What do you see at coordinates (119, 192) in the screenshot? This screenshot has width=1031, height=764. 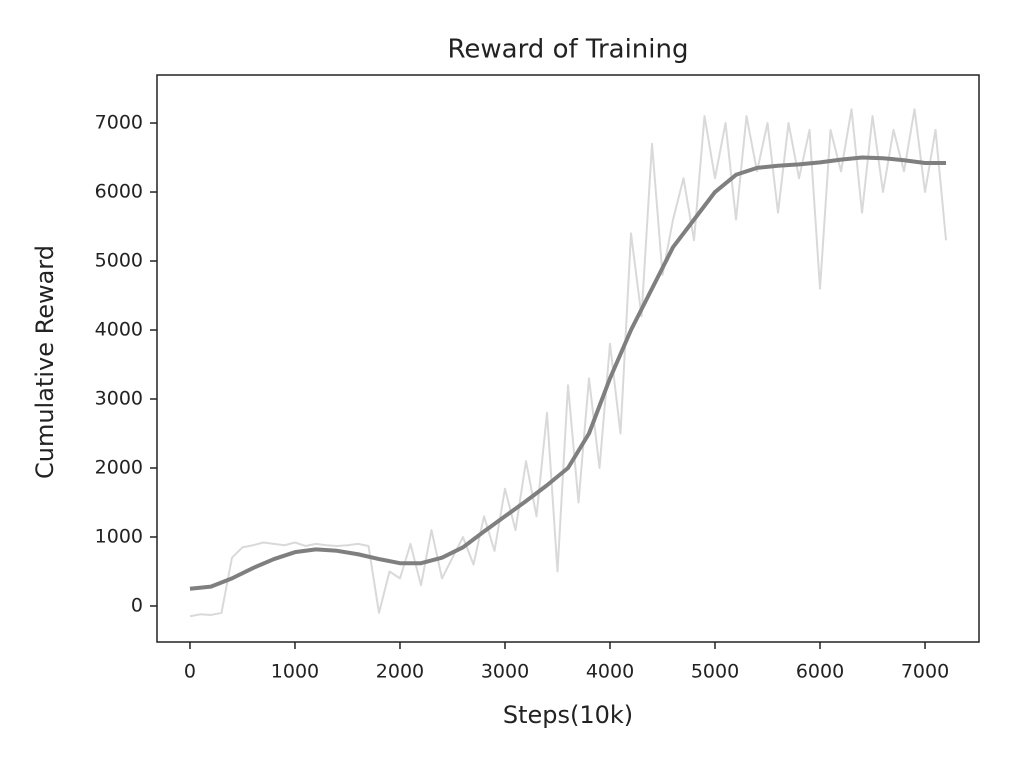 I see `y-tick-label: 6000` at bounding box center [119, 192].